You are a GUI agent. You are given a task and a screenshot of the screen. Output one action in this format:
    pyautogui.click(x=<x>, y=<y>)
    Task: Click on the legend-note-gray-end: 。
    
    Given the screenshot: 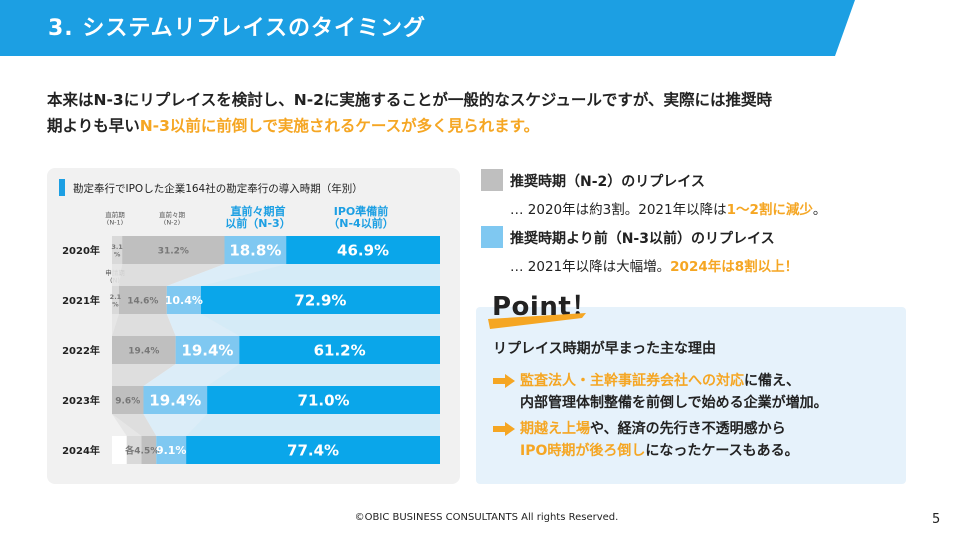 What is the action you would take?
    pyautogui.click(x=819, y=210)
    